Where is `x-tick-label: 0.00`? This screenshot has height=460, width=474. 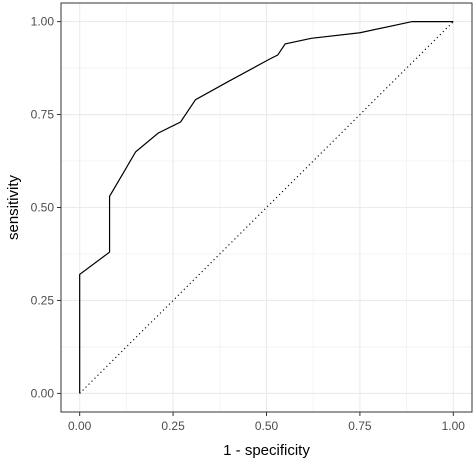 x-tick-label: 0.00 is located at coordinates (80, 426).